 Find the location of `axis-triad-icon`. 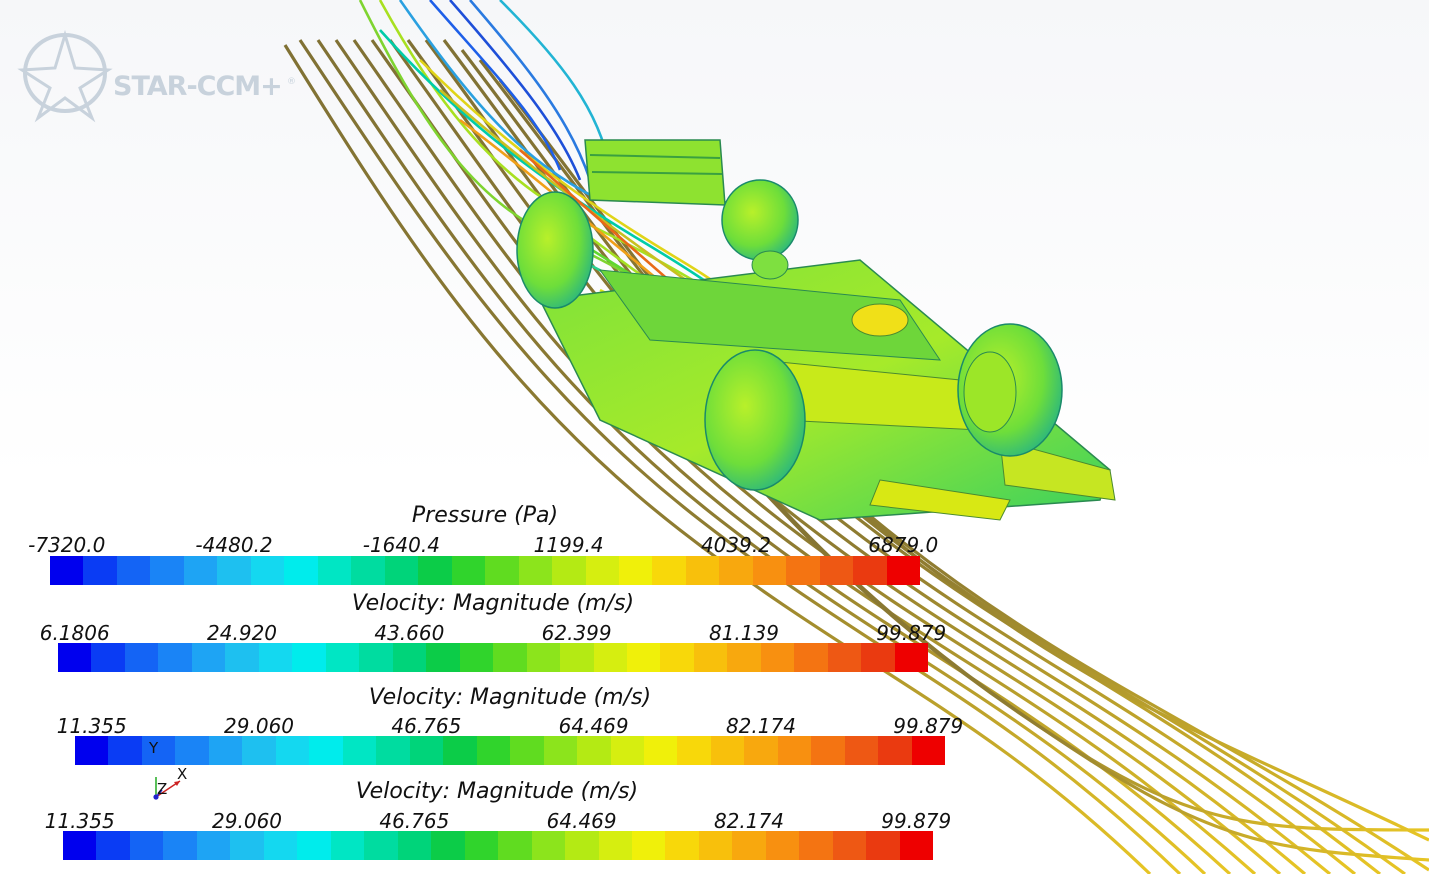

axis-triad-icon is located at coordinates (167, 788).